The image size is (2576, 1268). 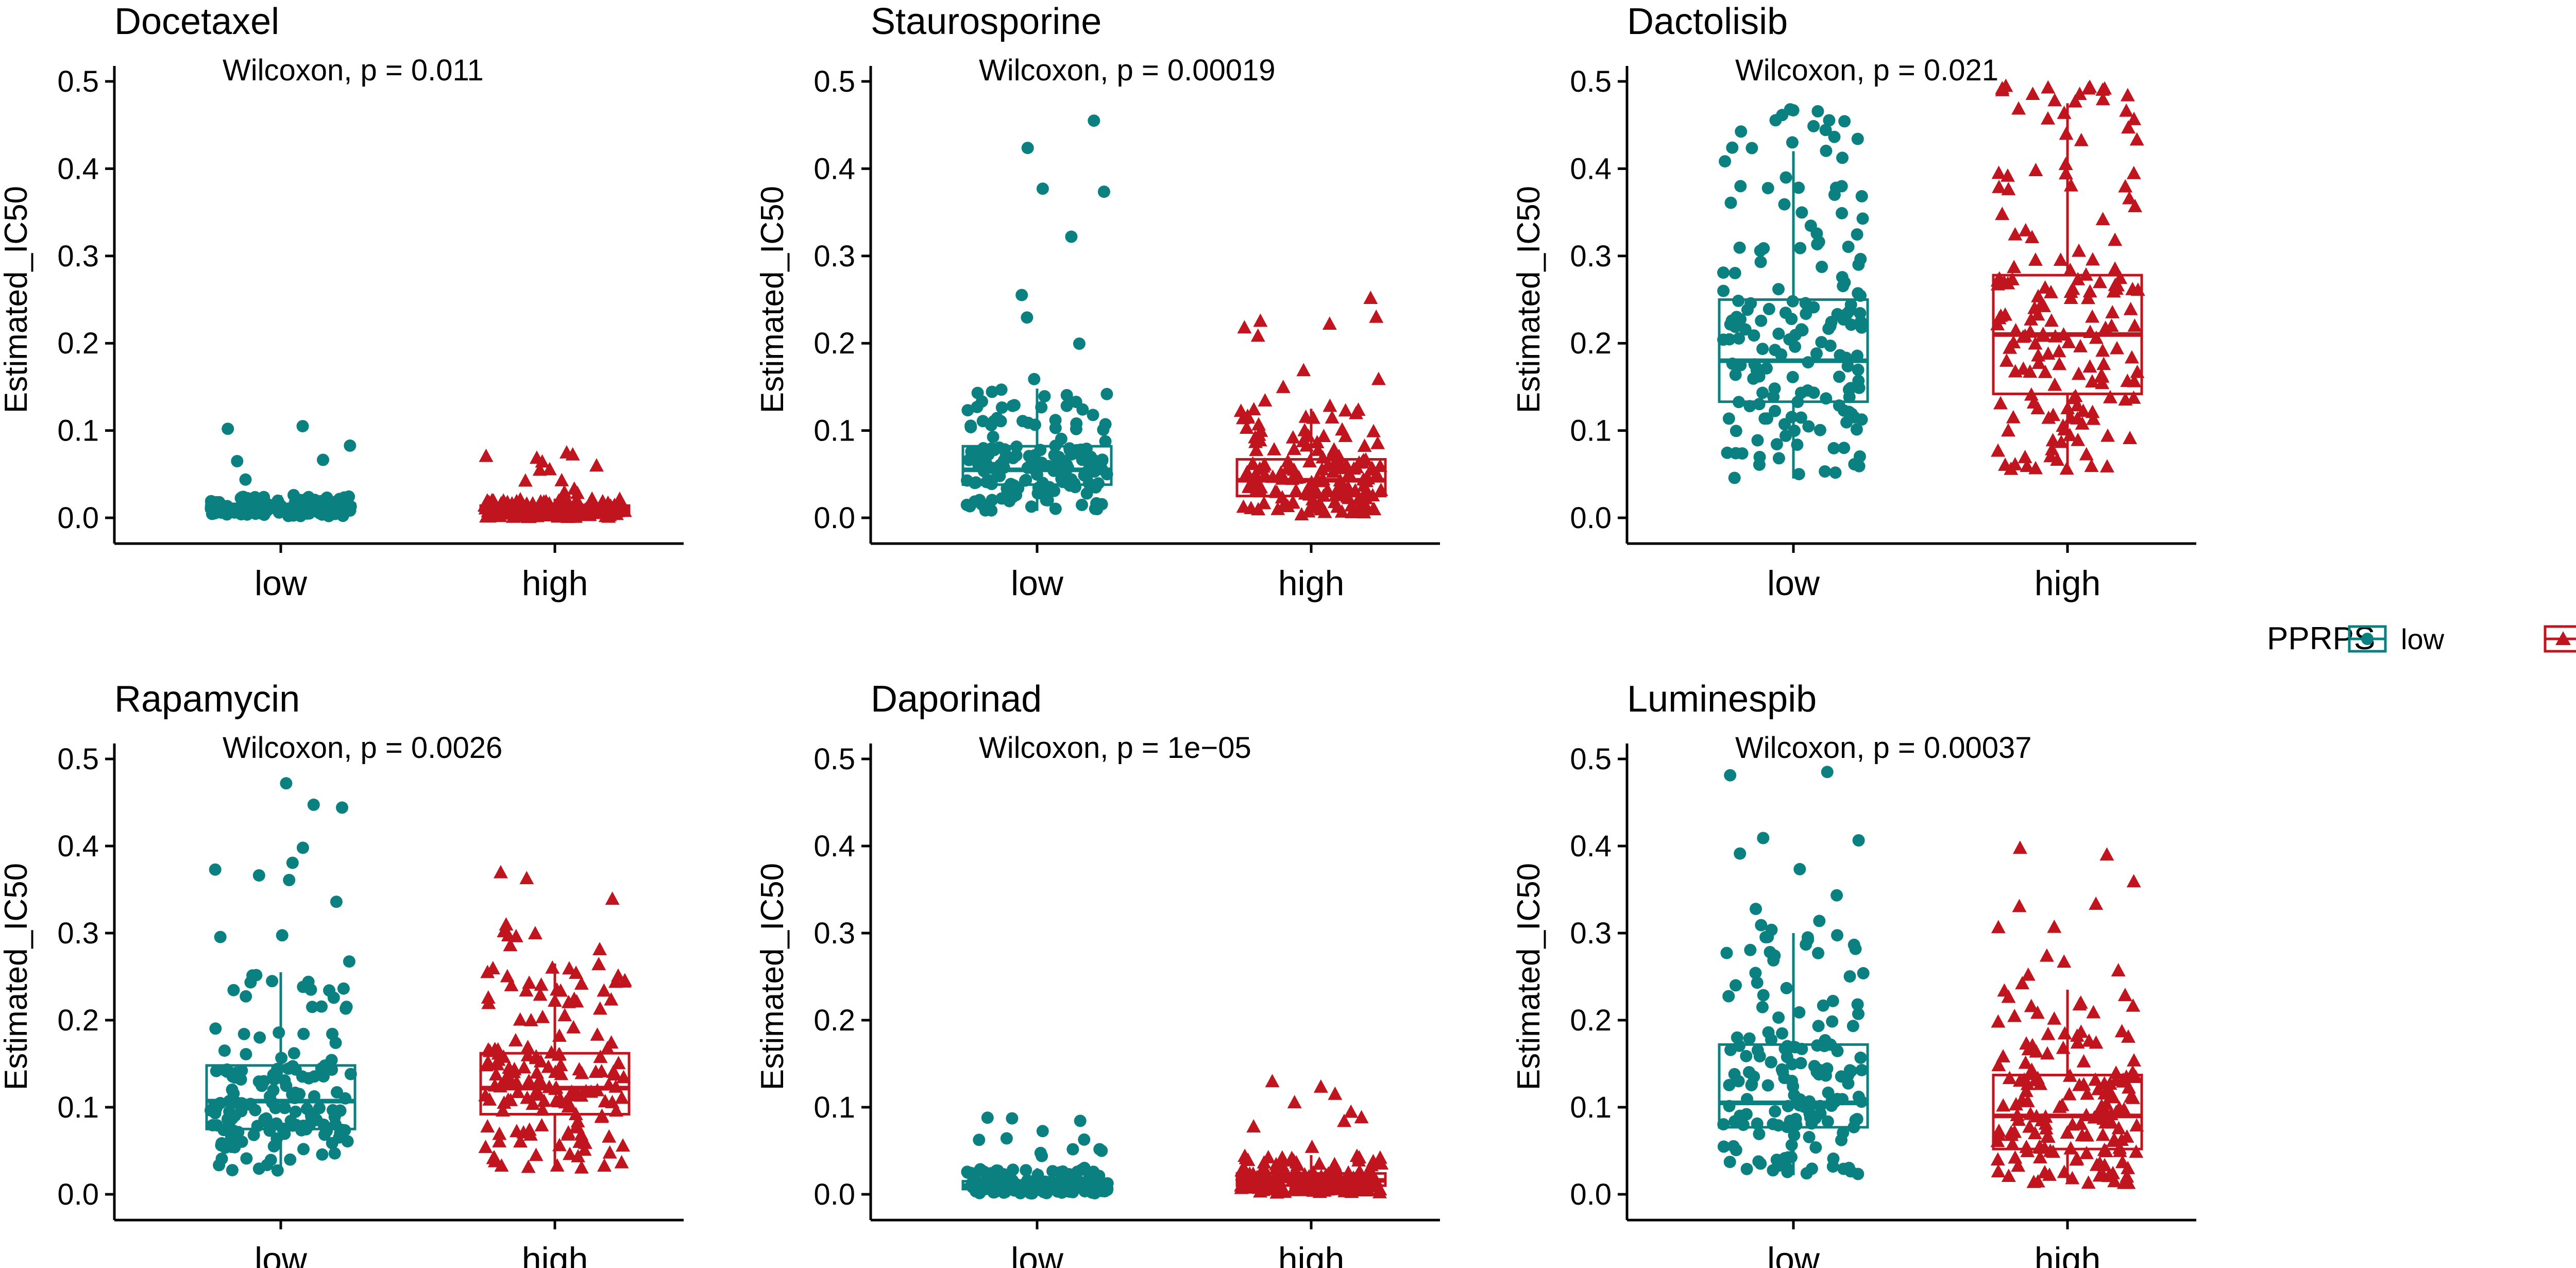 I want to click on legend-item-low: low, so click(x=2396, y=639).